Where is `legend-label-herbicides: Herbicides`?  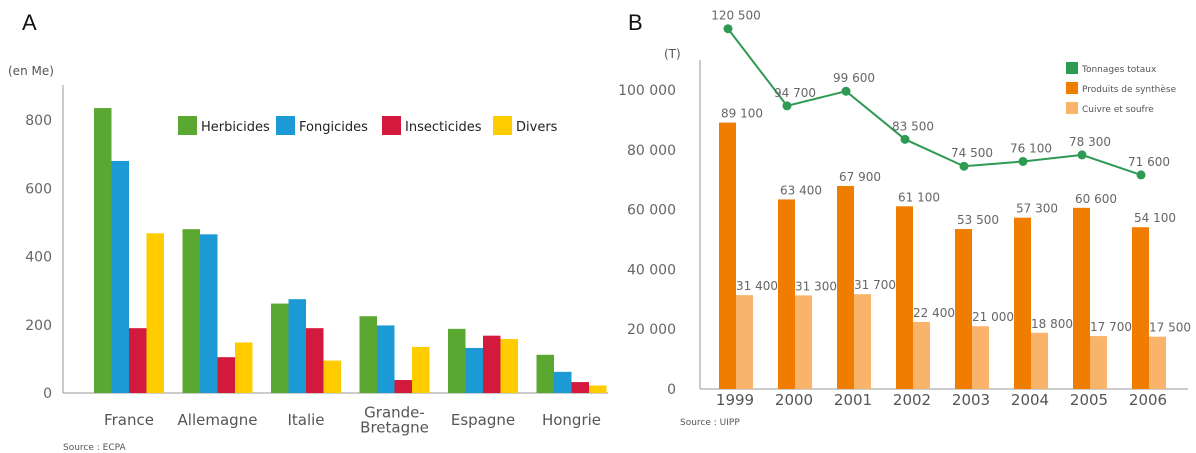 legend-label-herbicides: Herbicides is located at coordinates (235, 127).